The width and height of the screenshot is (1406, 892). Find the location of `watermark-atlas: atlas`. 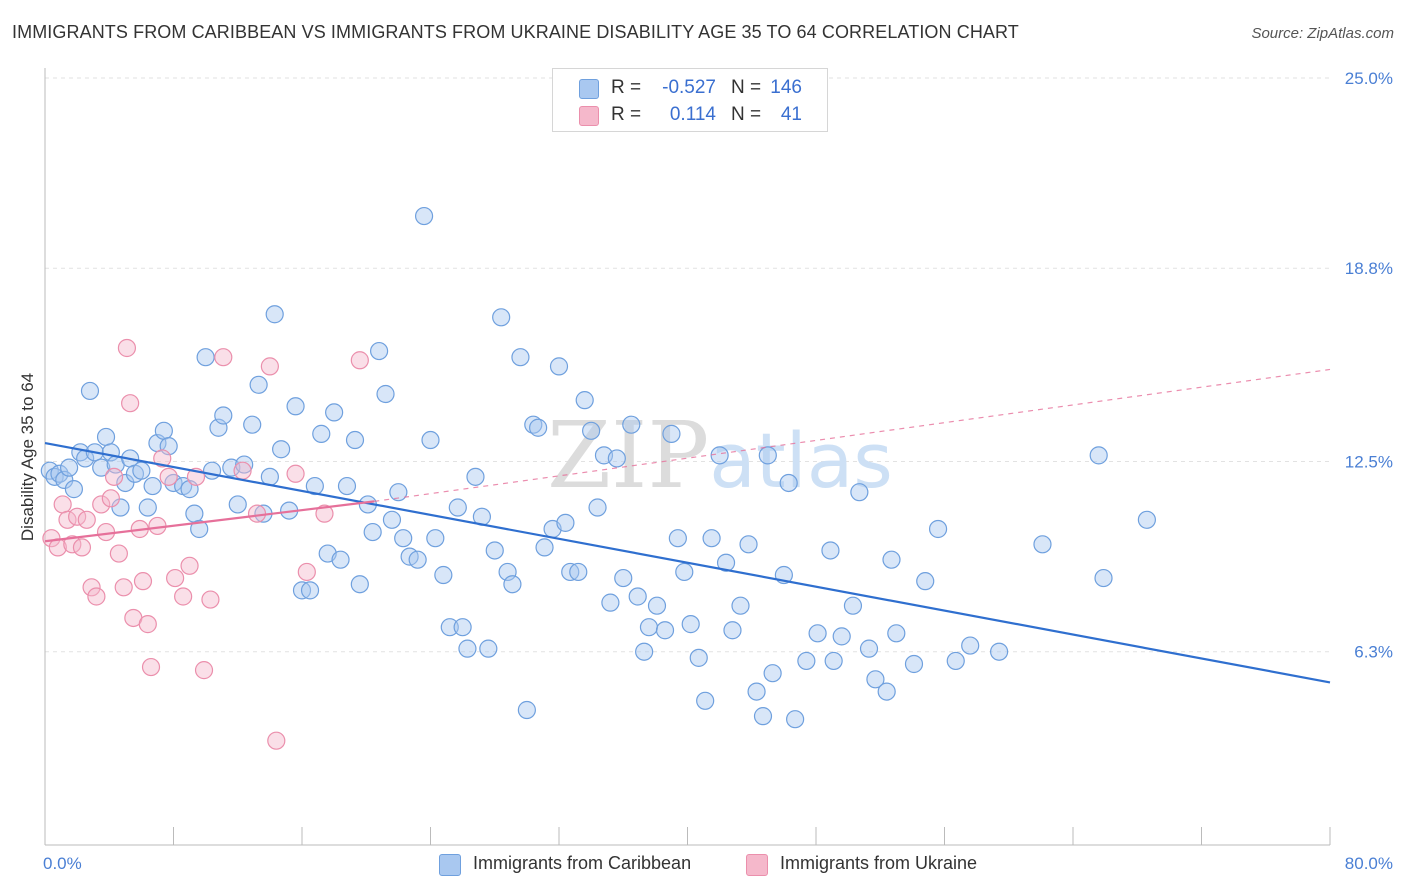

watermark-atlas: atlas is located at coordinates (801, 460).